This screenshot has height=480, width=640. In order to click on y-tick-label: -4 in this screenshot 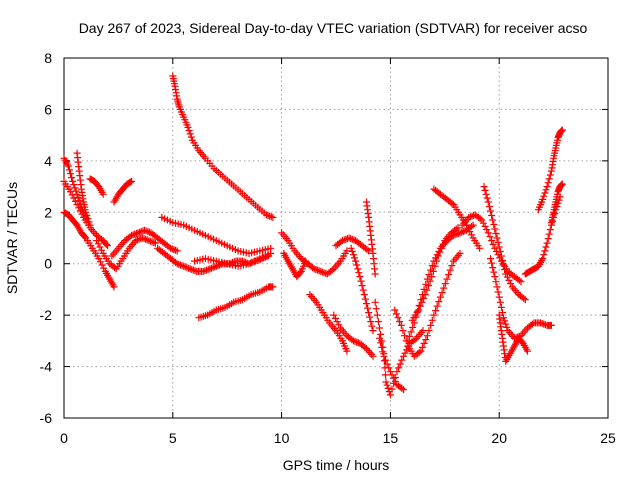, I will do `click(46, 367)`.